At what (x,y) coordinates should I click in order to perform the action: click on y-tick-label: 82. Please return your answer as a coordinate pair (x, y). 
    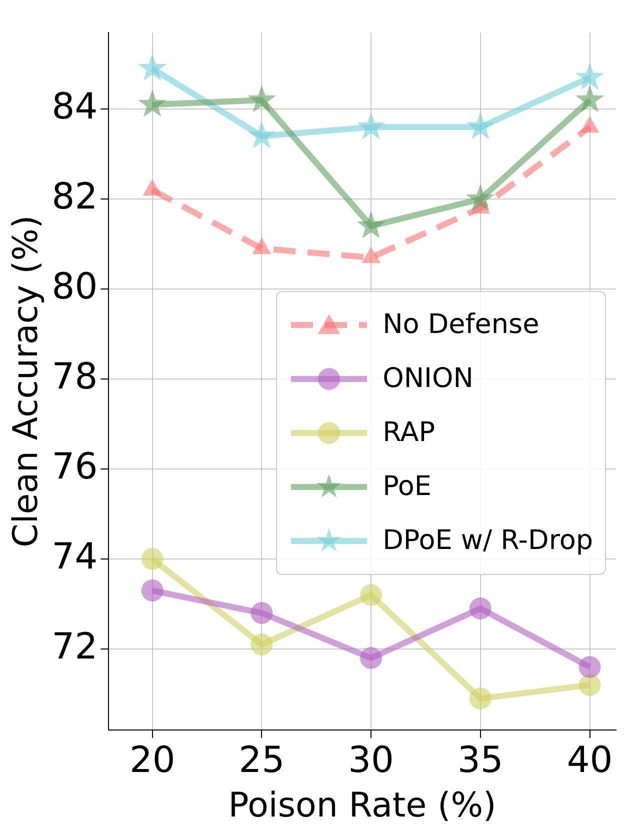
    Looking at the image, I should click on (75, 197).